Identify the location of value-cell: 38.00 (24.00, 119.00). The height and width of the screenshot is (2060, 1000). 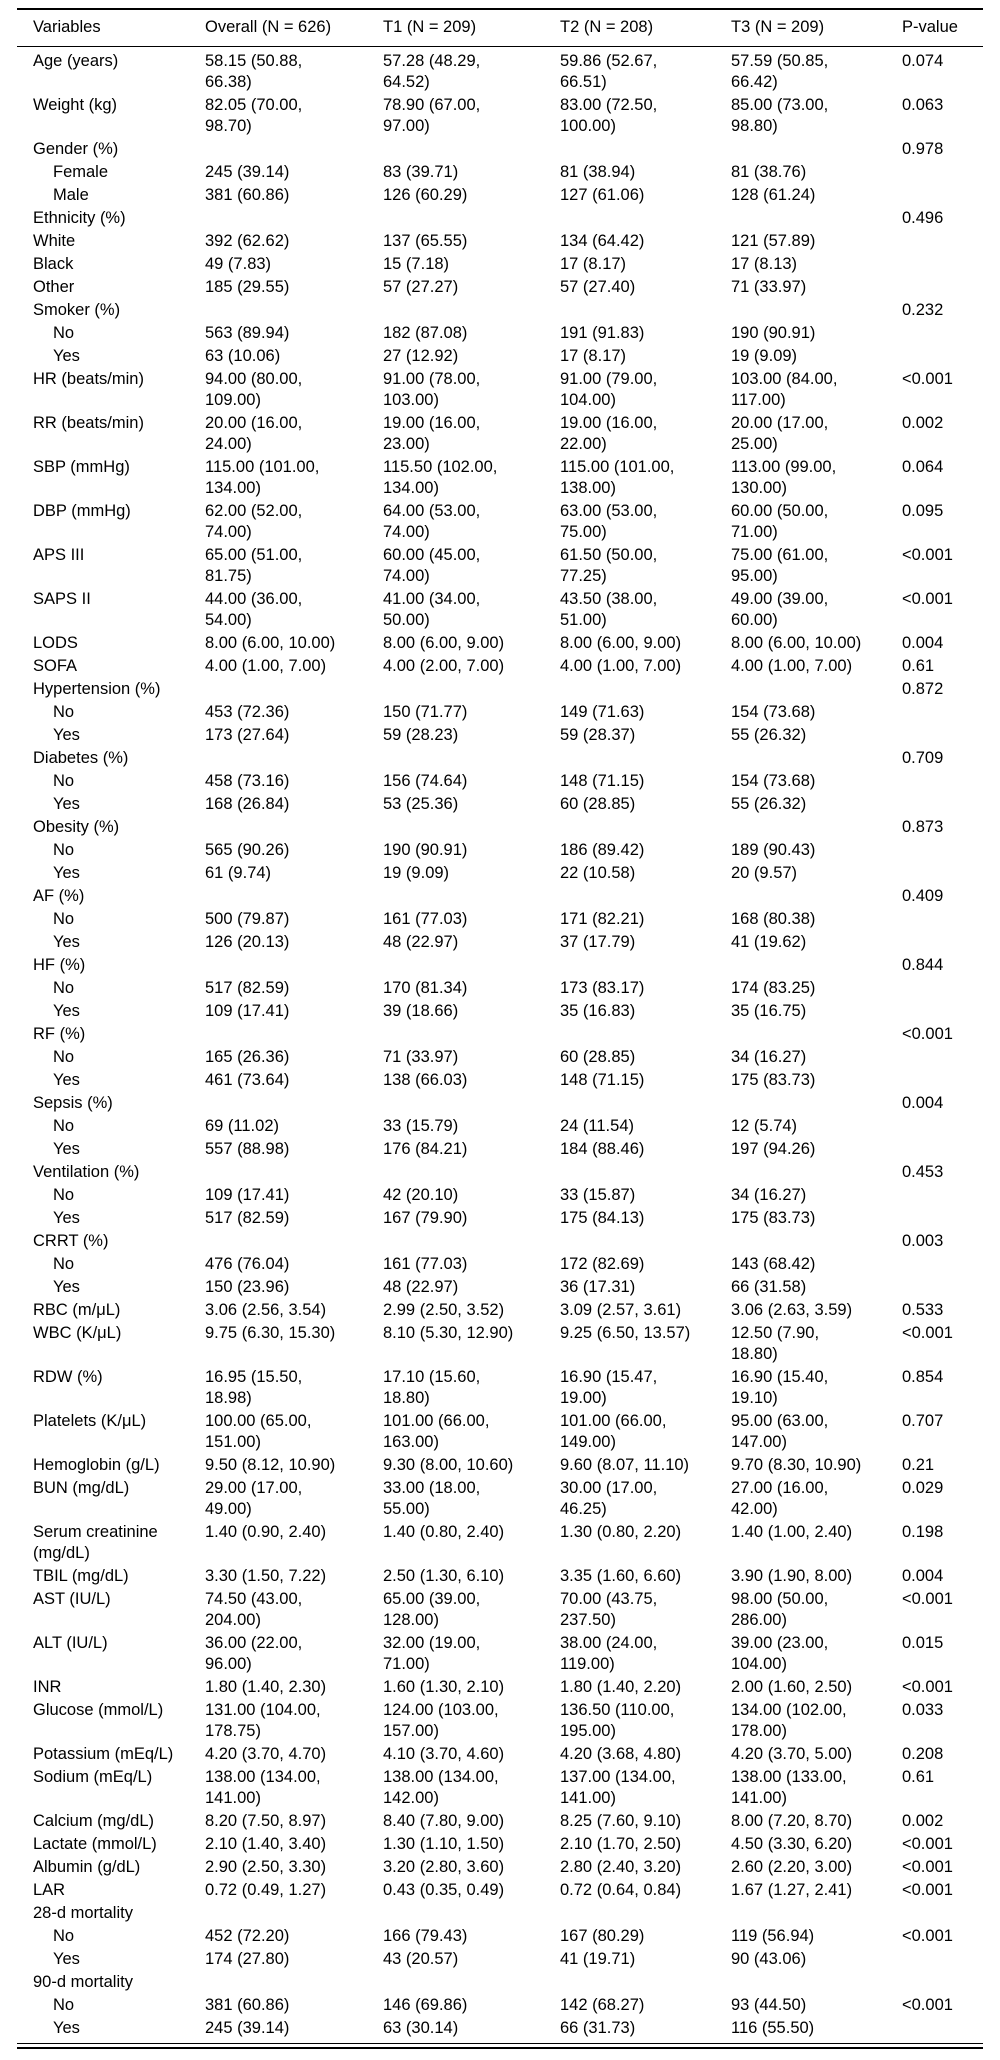
(609, 1653).